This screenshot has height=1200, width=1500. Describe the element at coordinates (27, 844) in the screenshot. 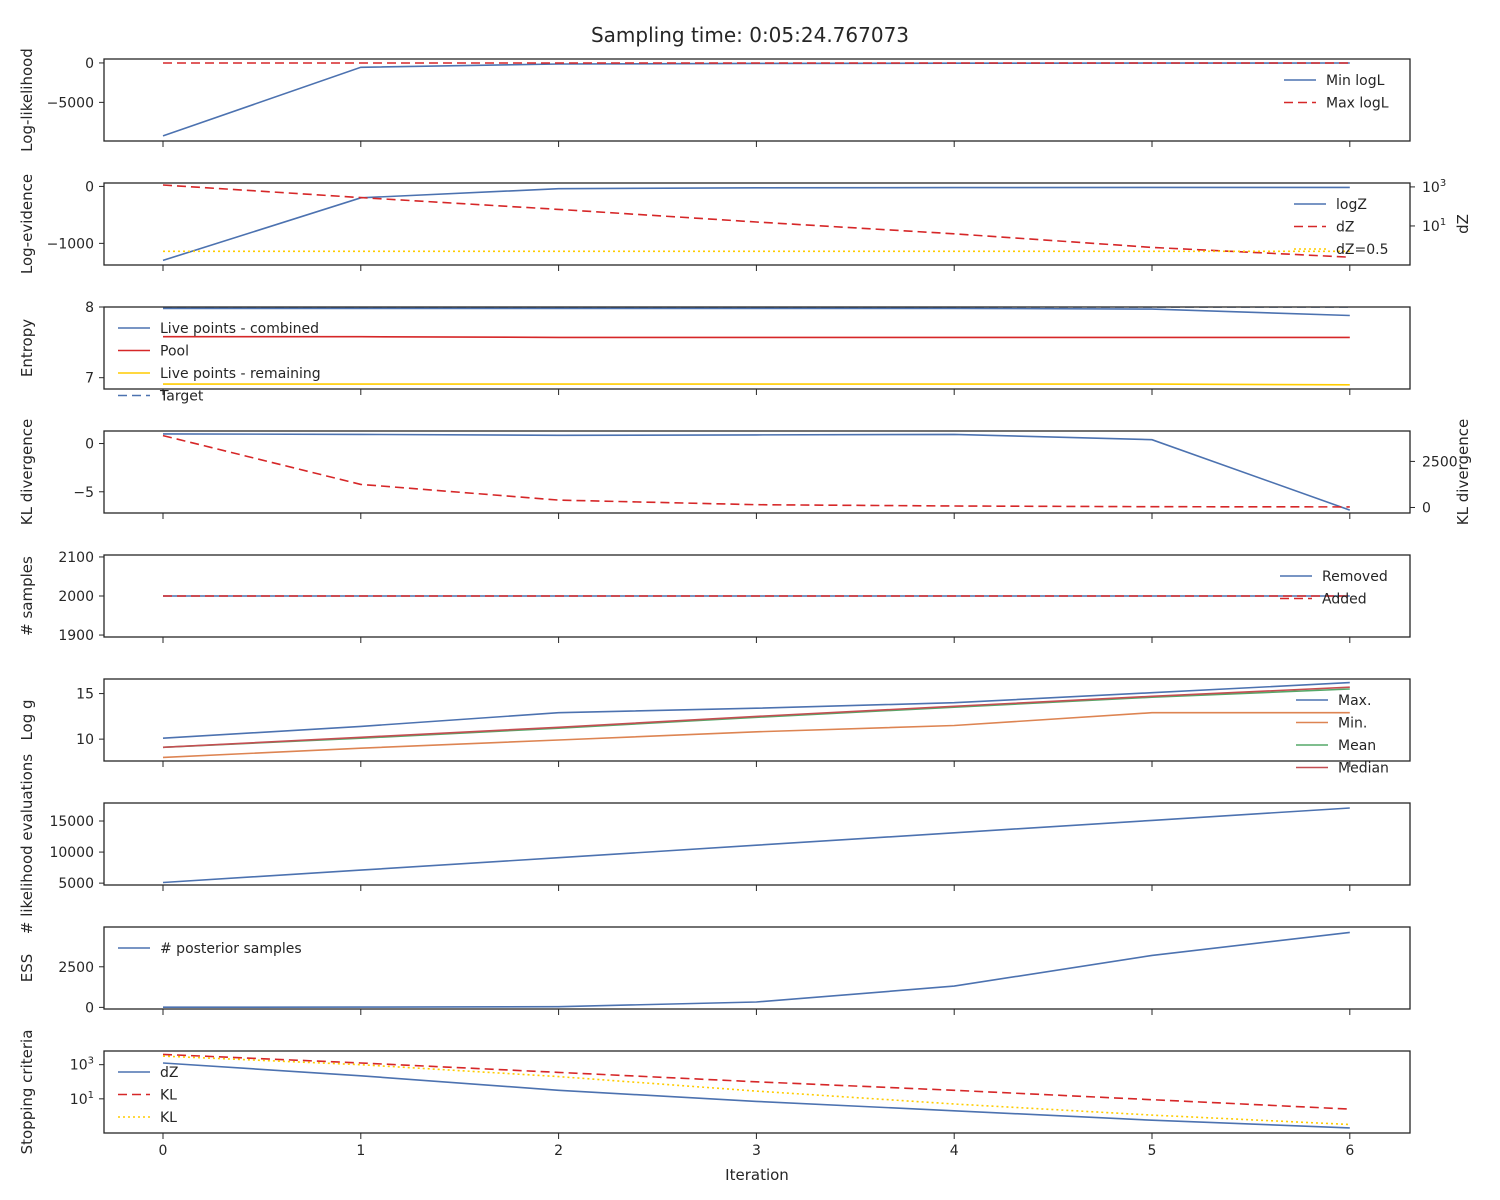

I see `y-axis-label: # likelihood evaluations` at that location.